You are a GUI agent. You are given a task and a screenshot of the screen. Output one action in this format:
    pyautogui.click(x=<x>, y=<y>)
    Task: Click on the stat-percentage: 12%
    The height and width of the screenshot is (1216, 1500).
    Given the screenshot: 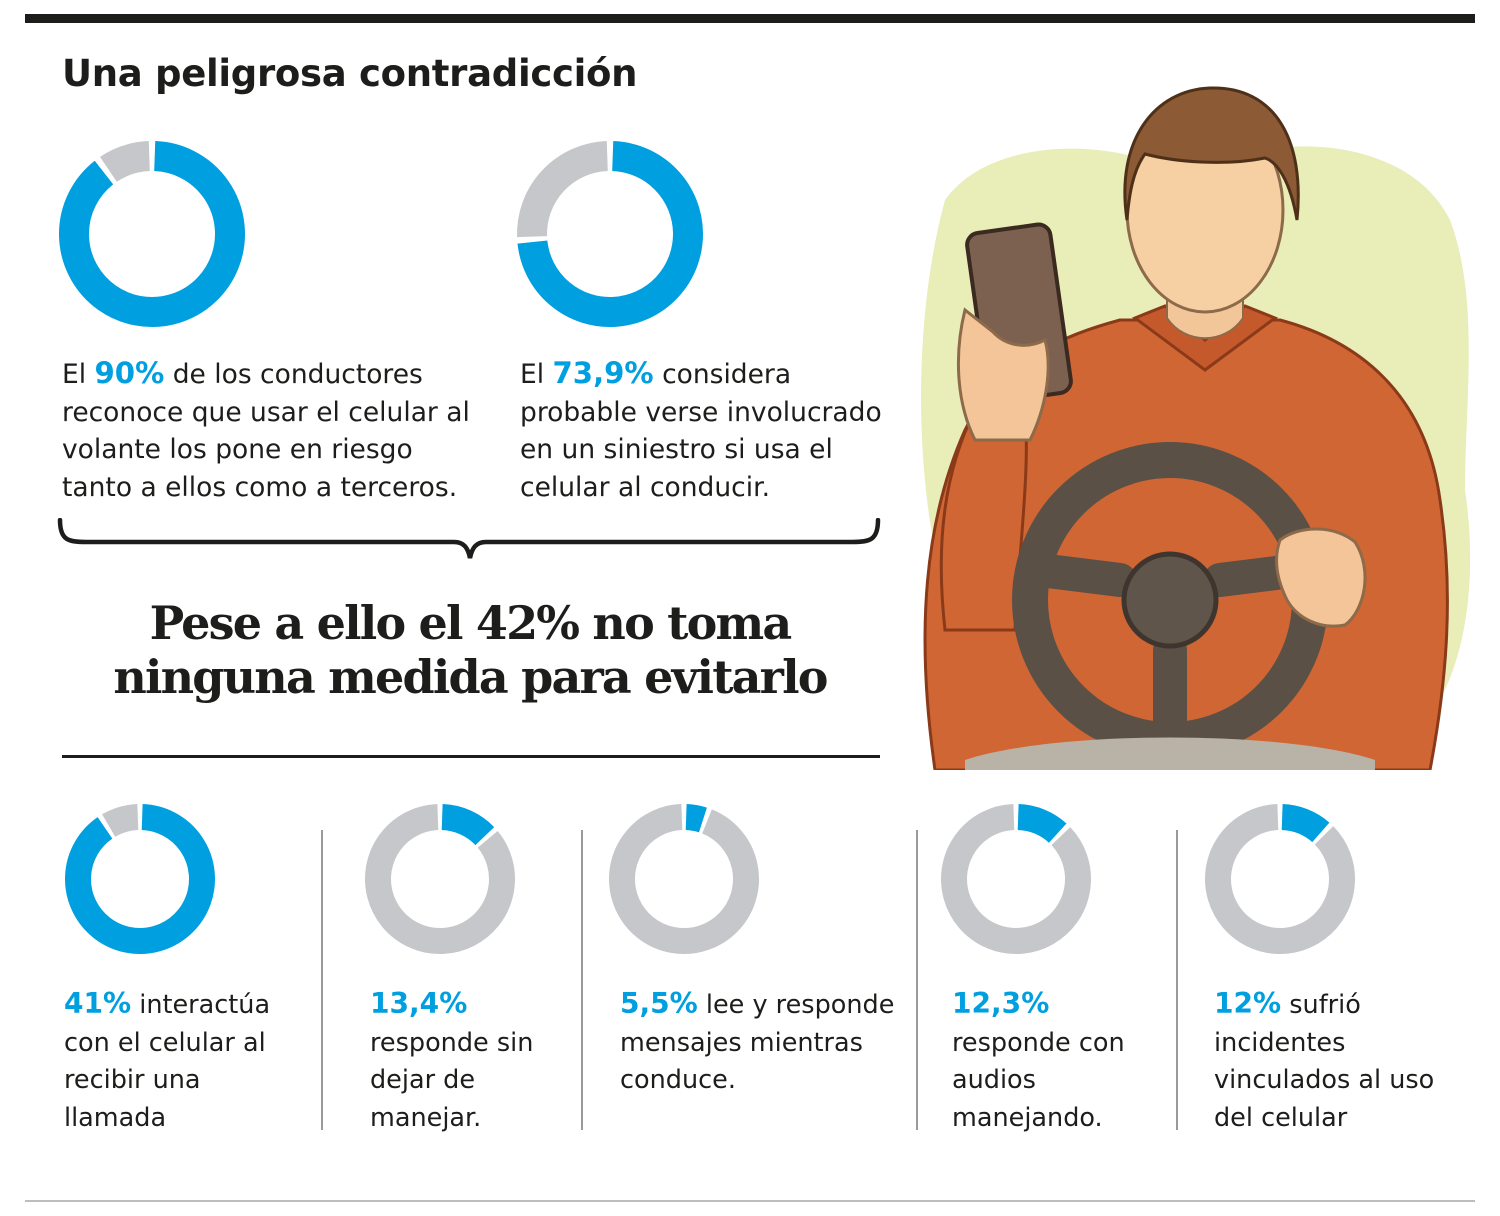 What is the action you would take?
    pyautogui.click(x=1248, y=1003)
    